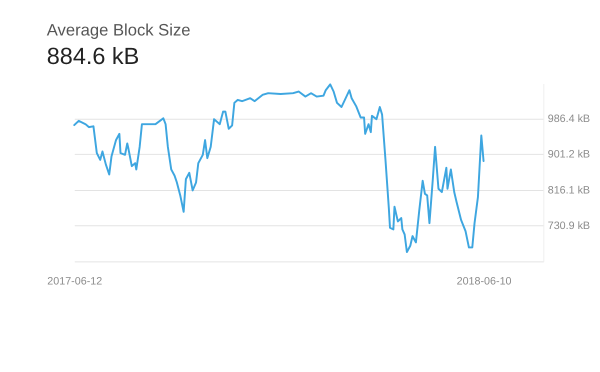  What do you see at coordinates (484, 281) in the screenshot?
I see `x-tick-label: 2018-06-10` at bounding box center [484, 281].